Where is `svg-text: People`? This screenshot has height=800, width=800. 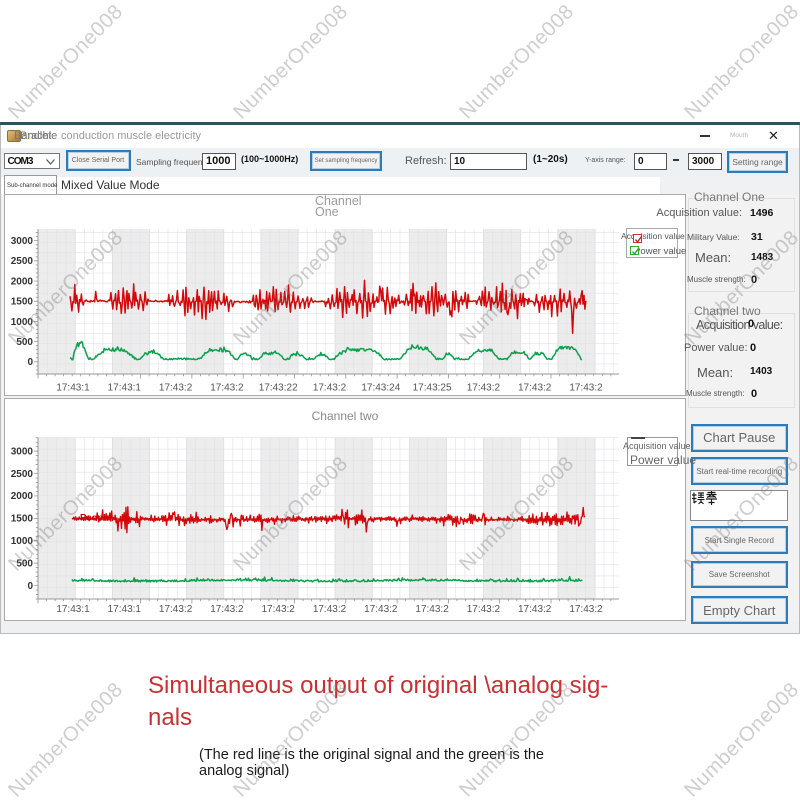 svg-text: People is located at coordinates (95, 518).